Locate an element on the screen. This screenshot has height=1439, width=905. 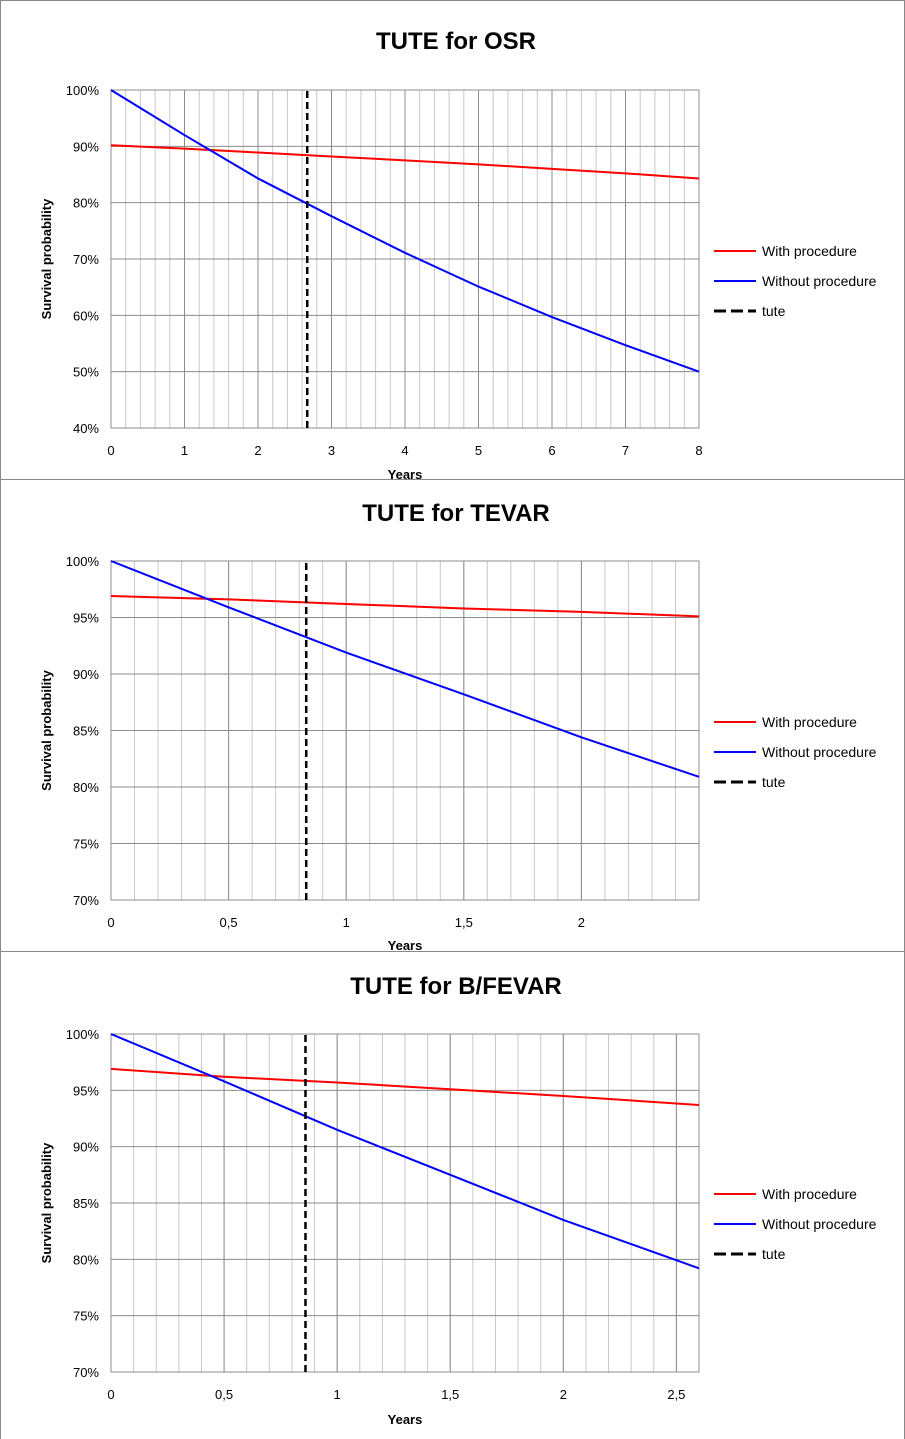
x-tick-label: 7 is located at coordinates (625, 450).